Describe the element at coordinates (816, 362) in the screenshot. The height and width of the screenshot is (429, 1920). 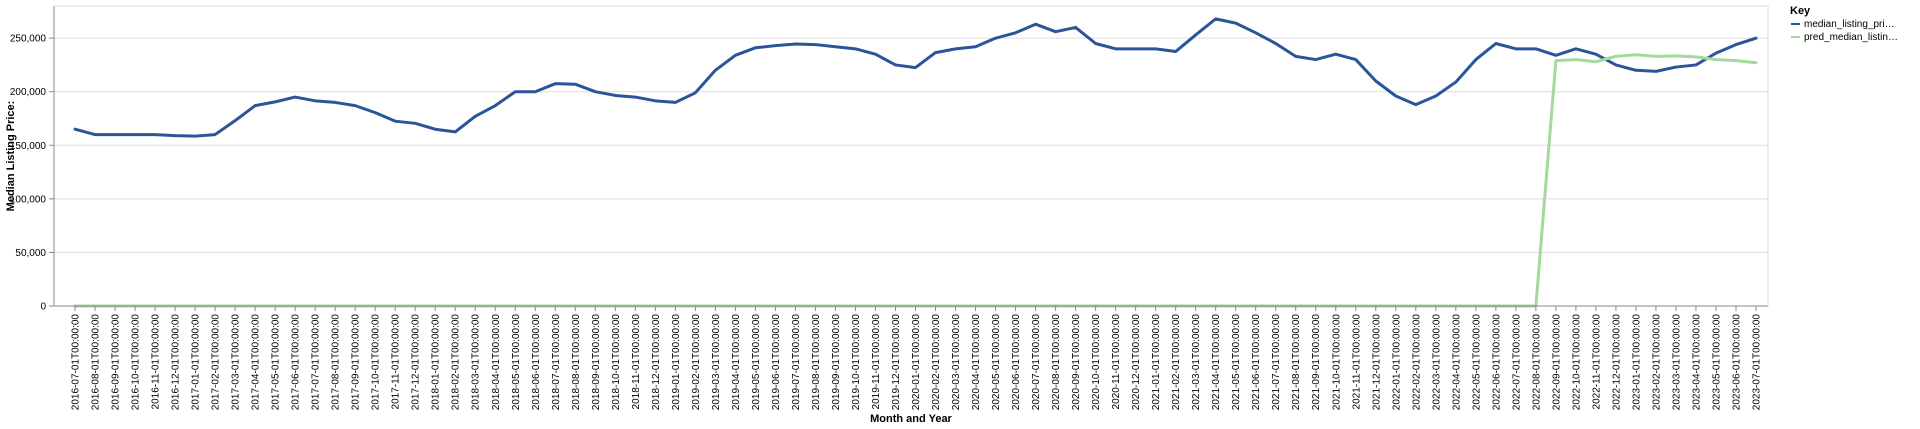
I see `x-tick-label: 2019-08-01T00:00:00` at that location.